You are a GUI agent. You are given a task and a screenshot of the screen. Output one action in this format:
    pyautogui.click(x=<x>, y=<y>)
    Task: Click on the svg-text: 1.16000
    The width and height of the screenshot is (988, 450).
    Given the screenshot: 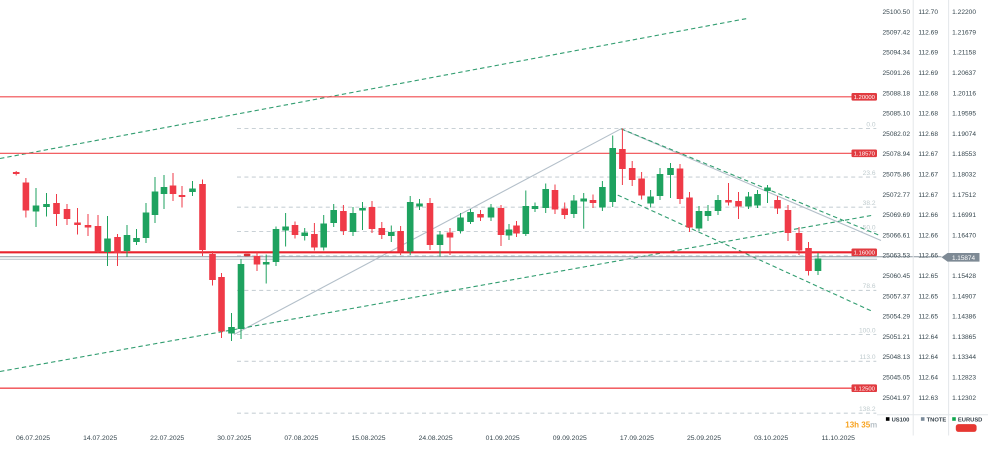 What is the action you would take?
    pyautogui.click(x=865, y=254)
    